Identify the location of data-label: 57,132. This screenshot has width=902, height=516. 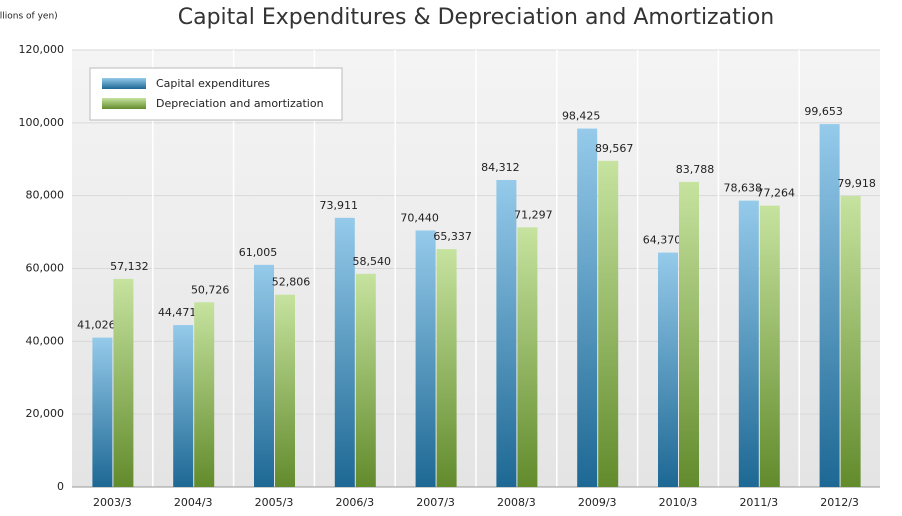
(129, 266).